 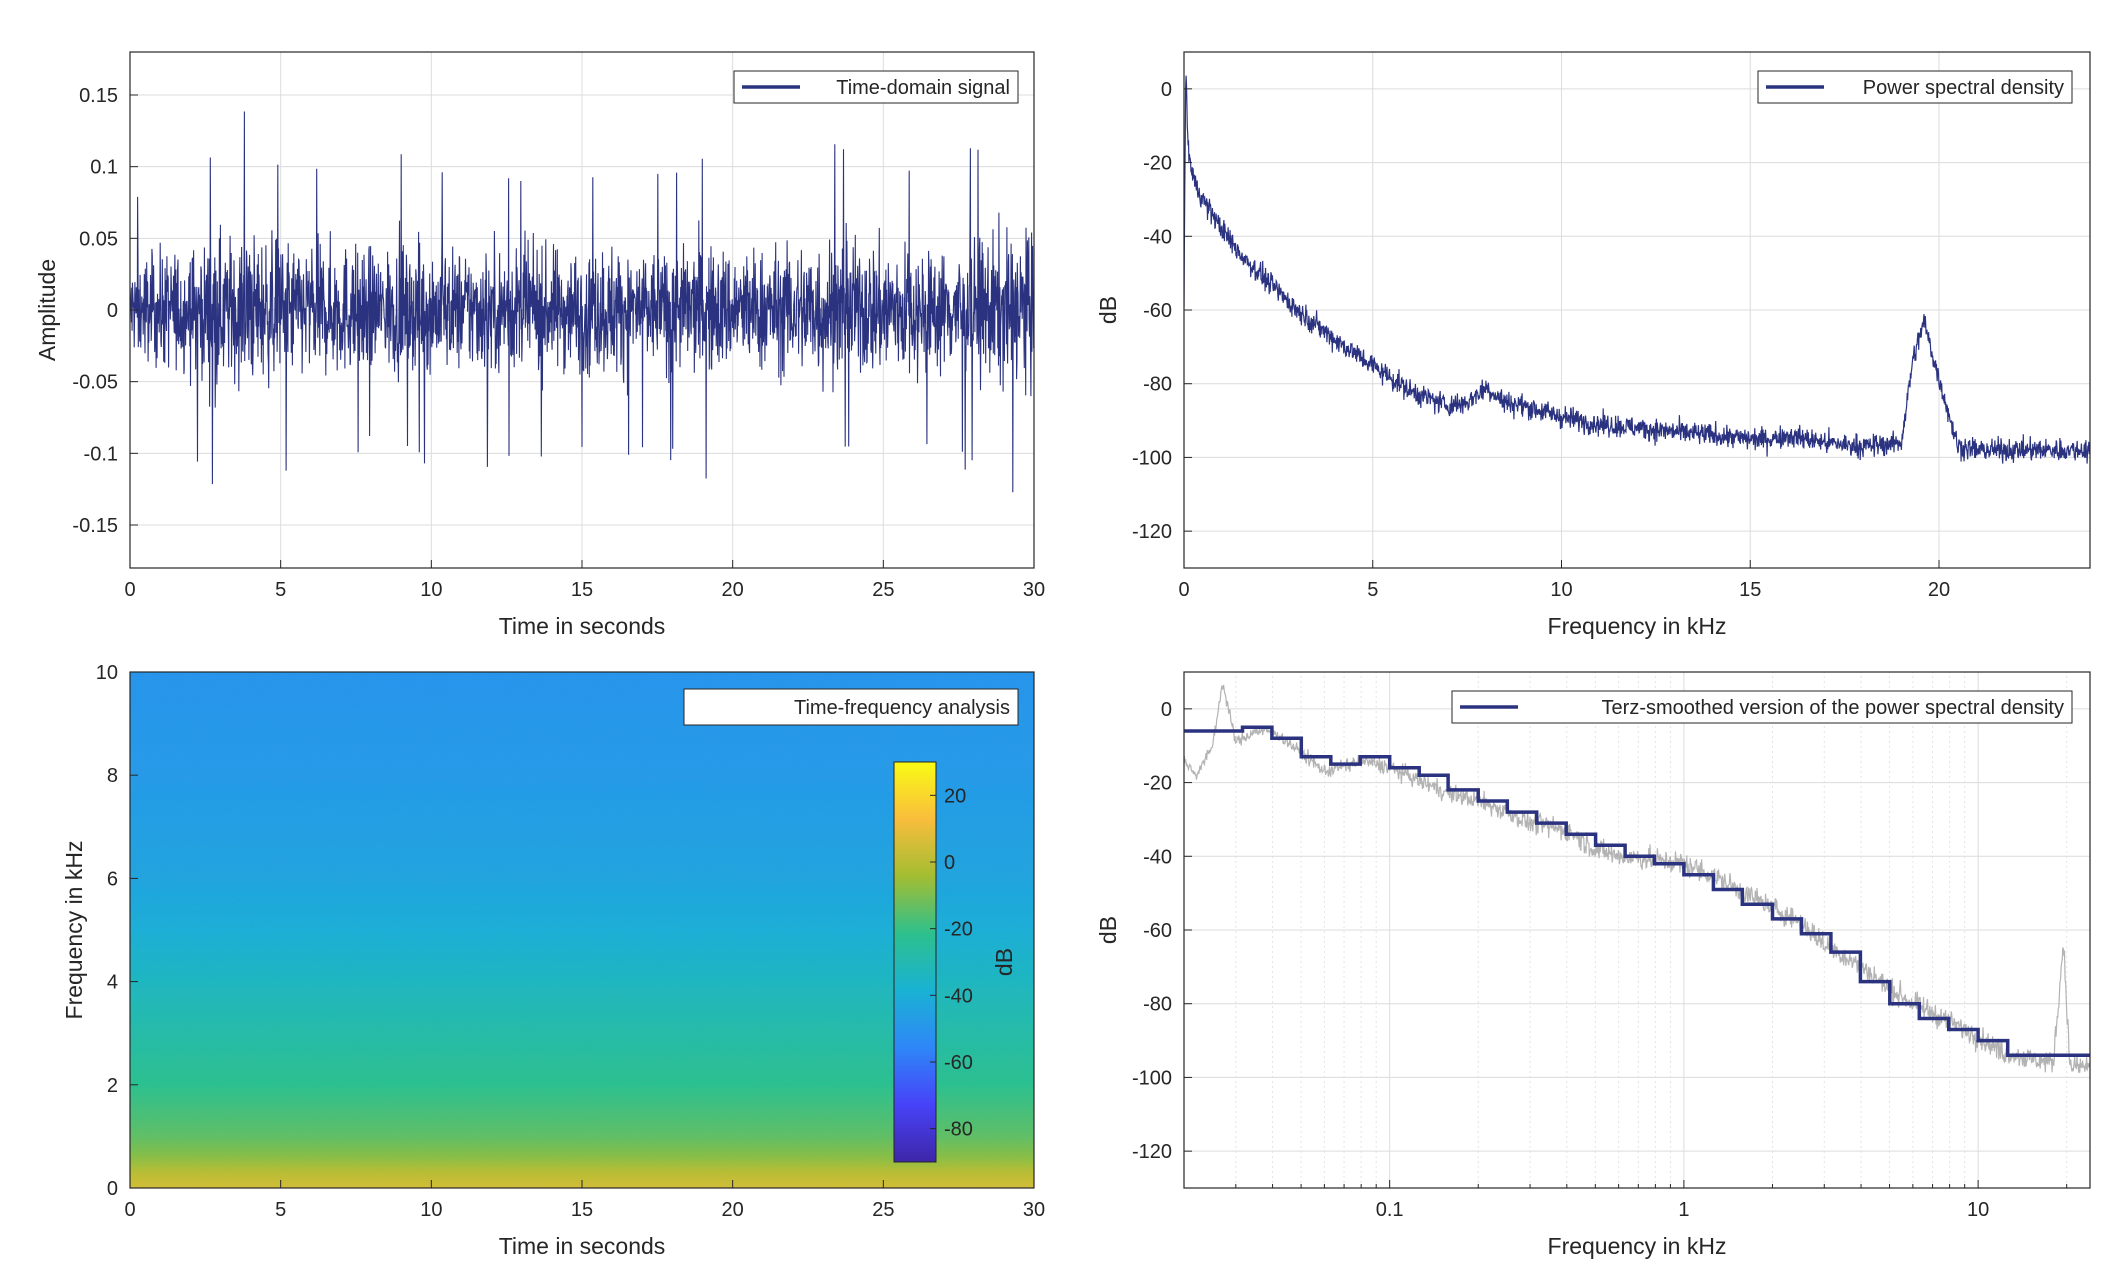 What do you see at coordinates (1637, 626) in the screenshot?
I see `psd-linear-xlabel: Frequency in kHz` at bounding box center [1637, 626].